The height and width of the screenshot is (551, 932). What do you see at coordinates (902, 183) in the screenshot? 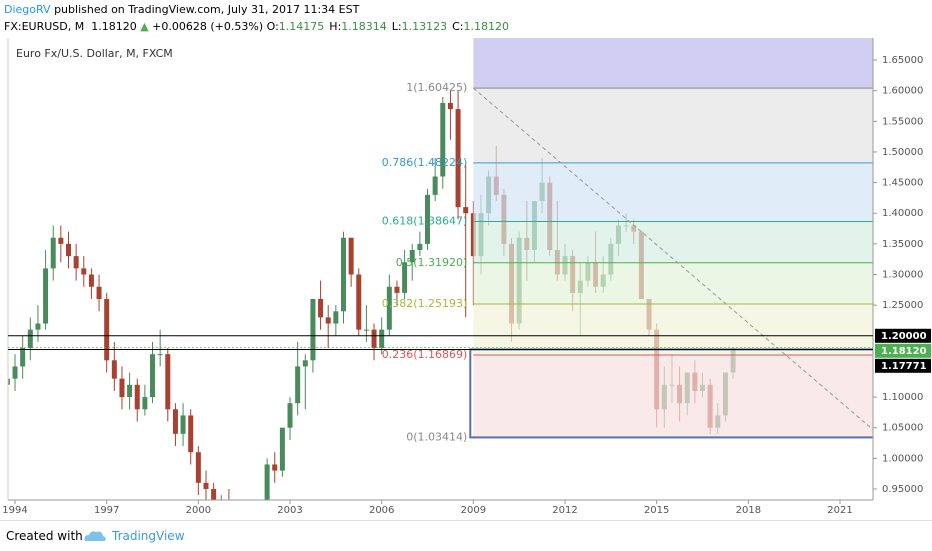
I see `y-tick-label: 1.45000` at bounding box center [902, 183].